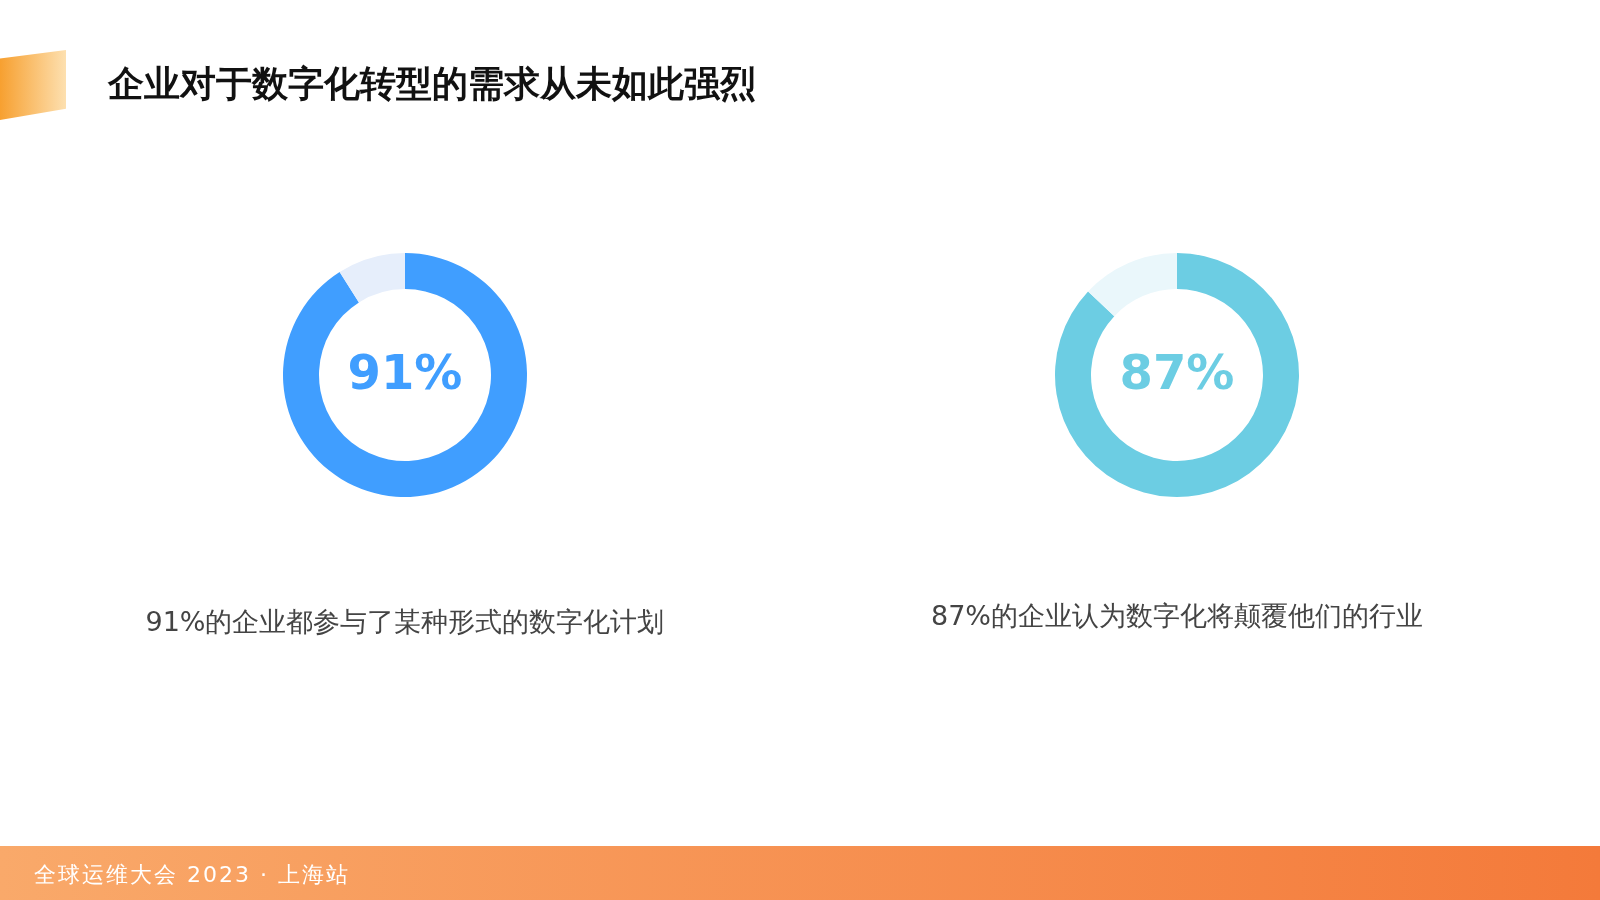 This screenshot has width=1600, height=900. Describe the element at coordinates (1177, 616) in the screenshot. I see `text: 87%的企业认为数字化将颠覆他们的行业` at that location.